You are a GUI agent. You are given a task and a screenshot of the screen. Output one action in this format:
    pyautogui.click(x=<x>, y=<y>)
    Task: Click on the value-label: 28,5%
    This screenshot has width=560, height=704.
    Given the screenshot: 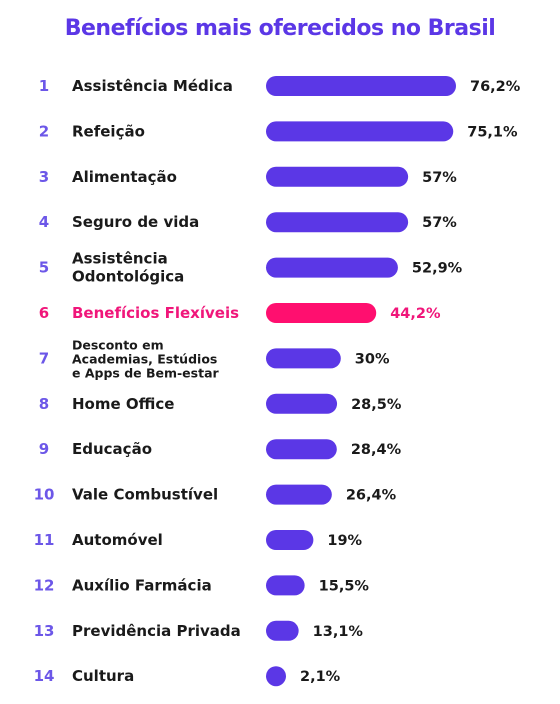 What is the action you would take?
    pyautogui.click(x=376, y=405)
    